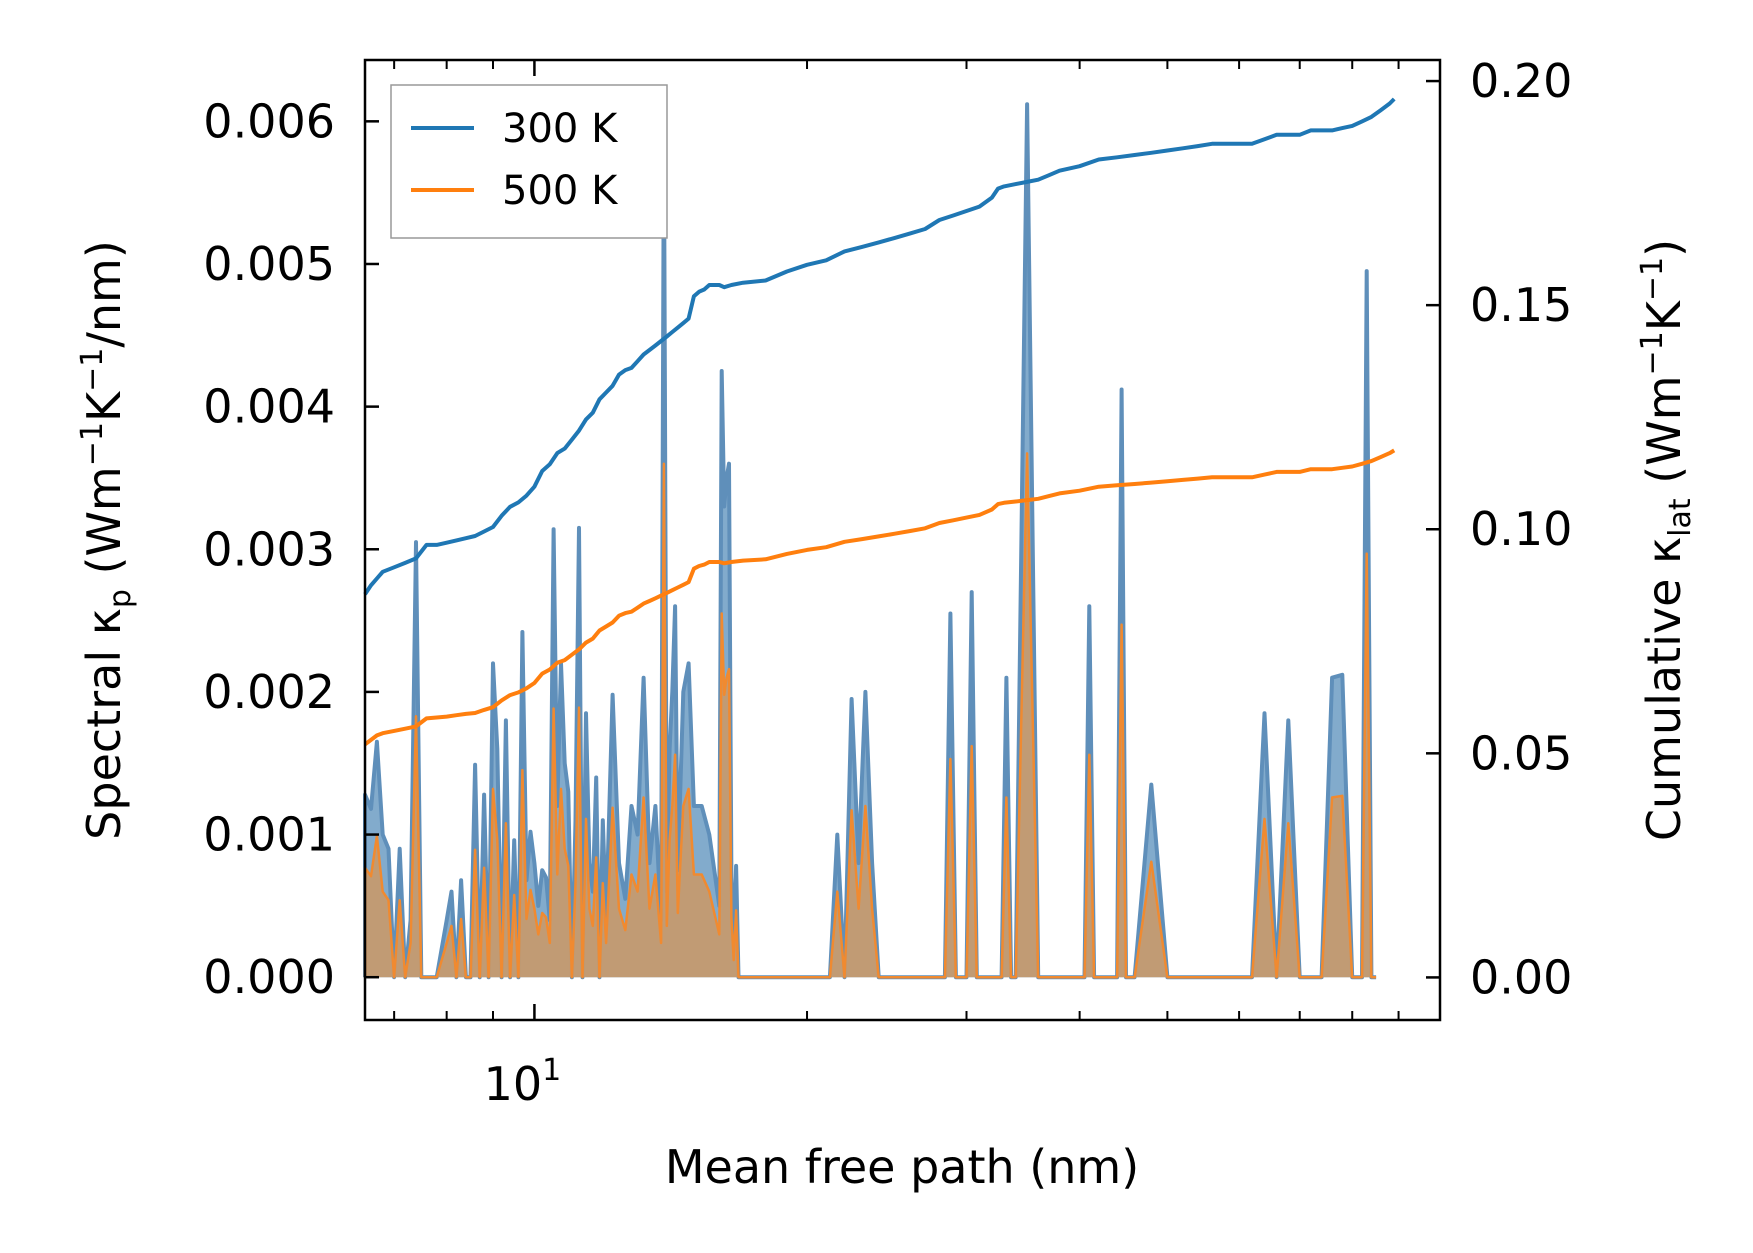 This screenshot has width=1753, height=1253. What do you see at coordinates (1666, 540) in the screenshot?
I see `right-axis-title: Cumulative κlat (Wm−1K−1)` at bounding box center [1666, 540].